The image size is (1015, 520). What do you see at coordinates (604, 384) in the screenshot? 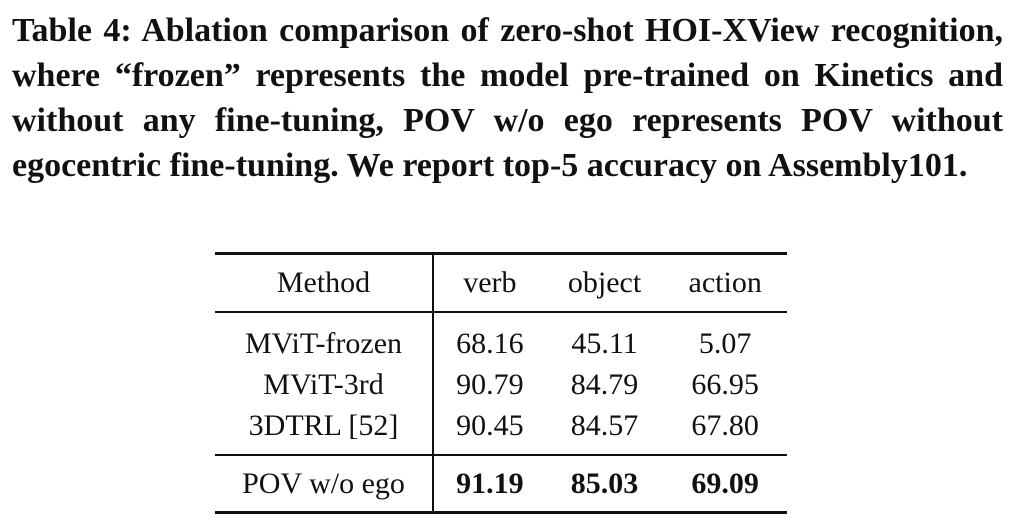
I see `cell-object: 84.79` at bounding box center [604, 384].